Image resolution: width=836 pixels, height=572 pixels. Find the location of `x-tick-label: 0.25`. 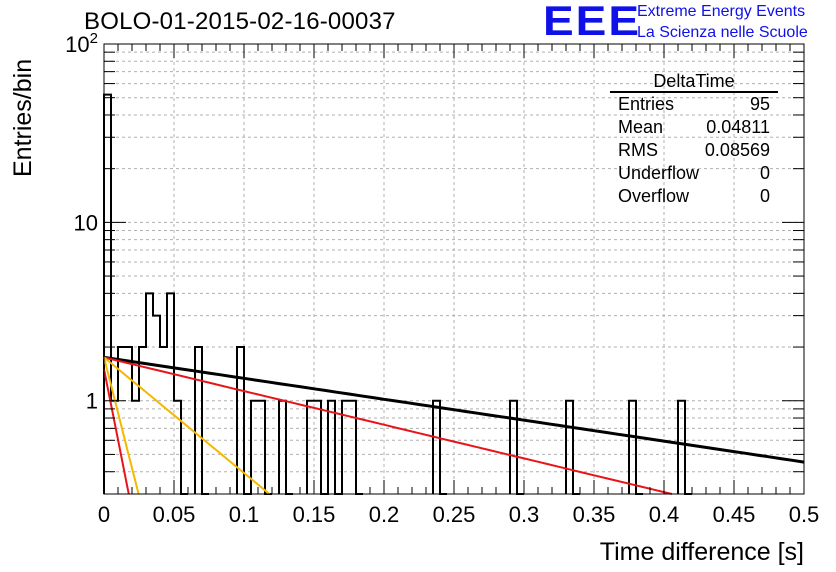

x-tick-label: 0.25 is located at coordinates (454, 514).